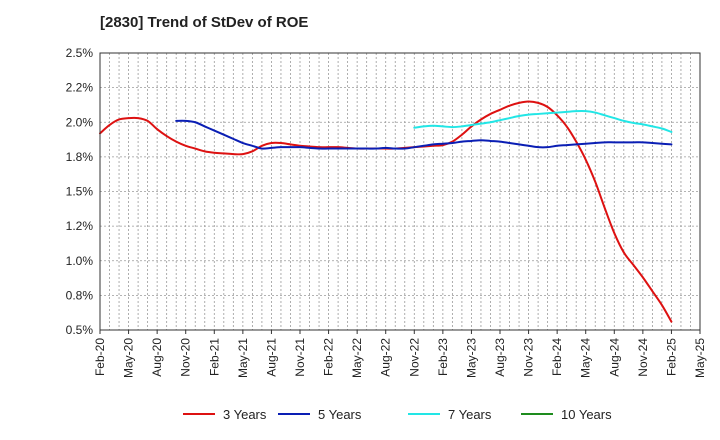 This screenshot has width=720, height=440. Describe the element at coordinates (557, 357) in the screenshot. I see `x-tick-label: Feb-24` at that location.